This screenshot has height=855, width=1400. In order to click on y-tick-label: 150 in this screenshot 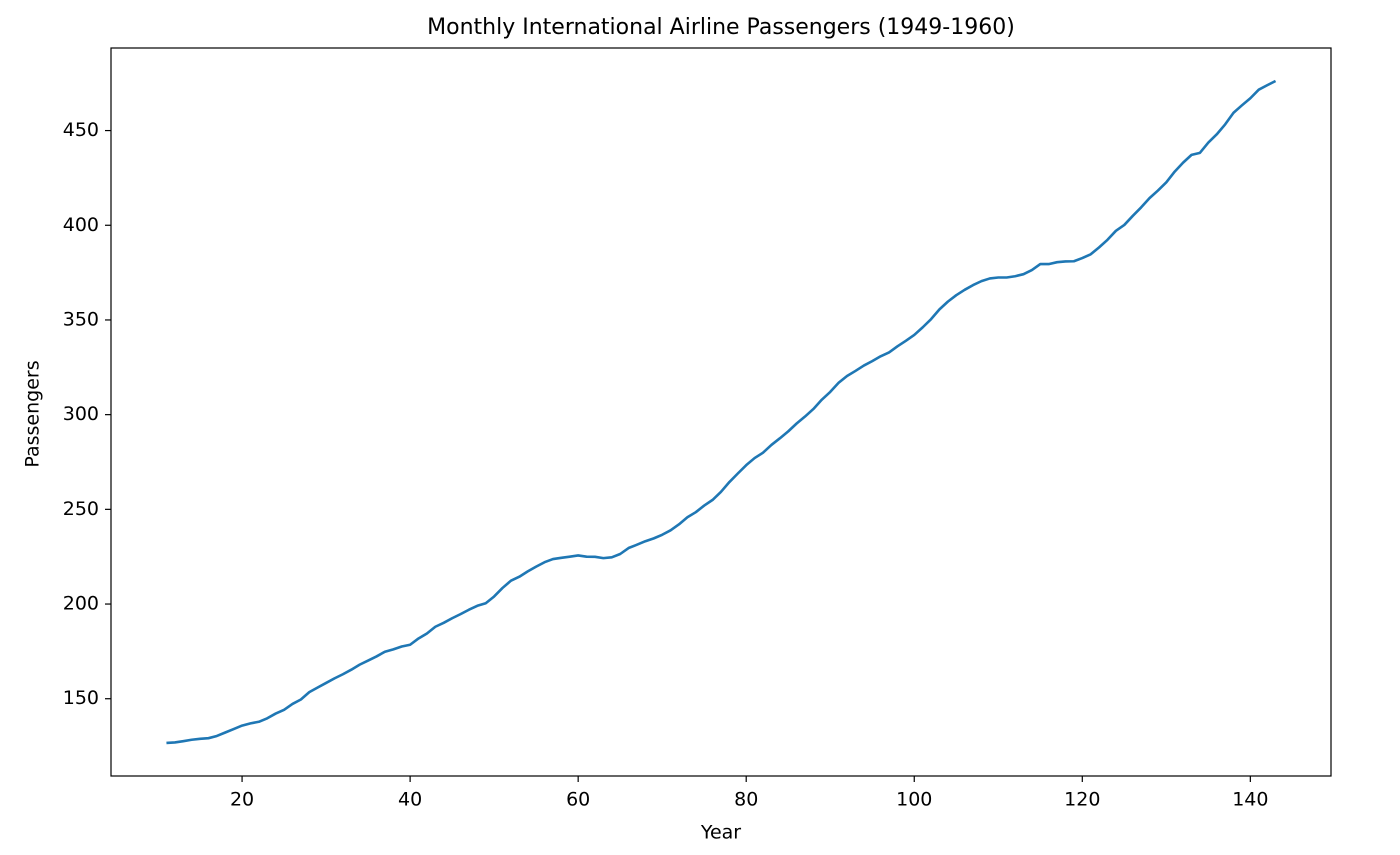, I will do `click(81, 698)`.